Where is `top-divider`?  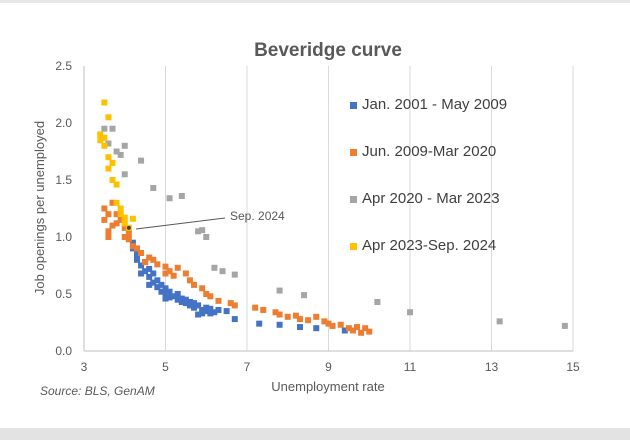 top-divider is located at coordinates (315, 1).